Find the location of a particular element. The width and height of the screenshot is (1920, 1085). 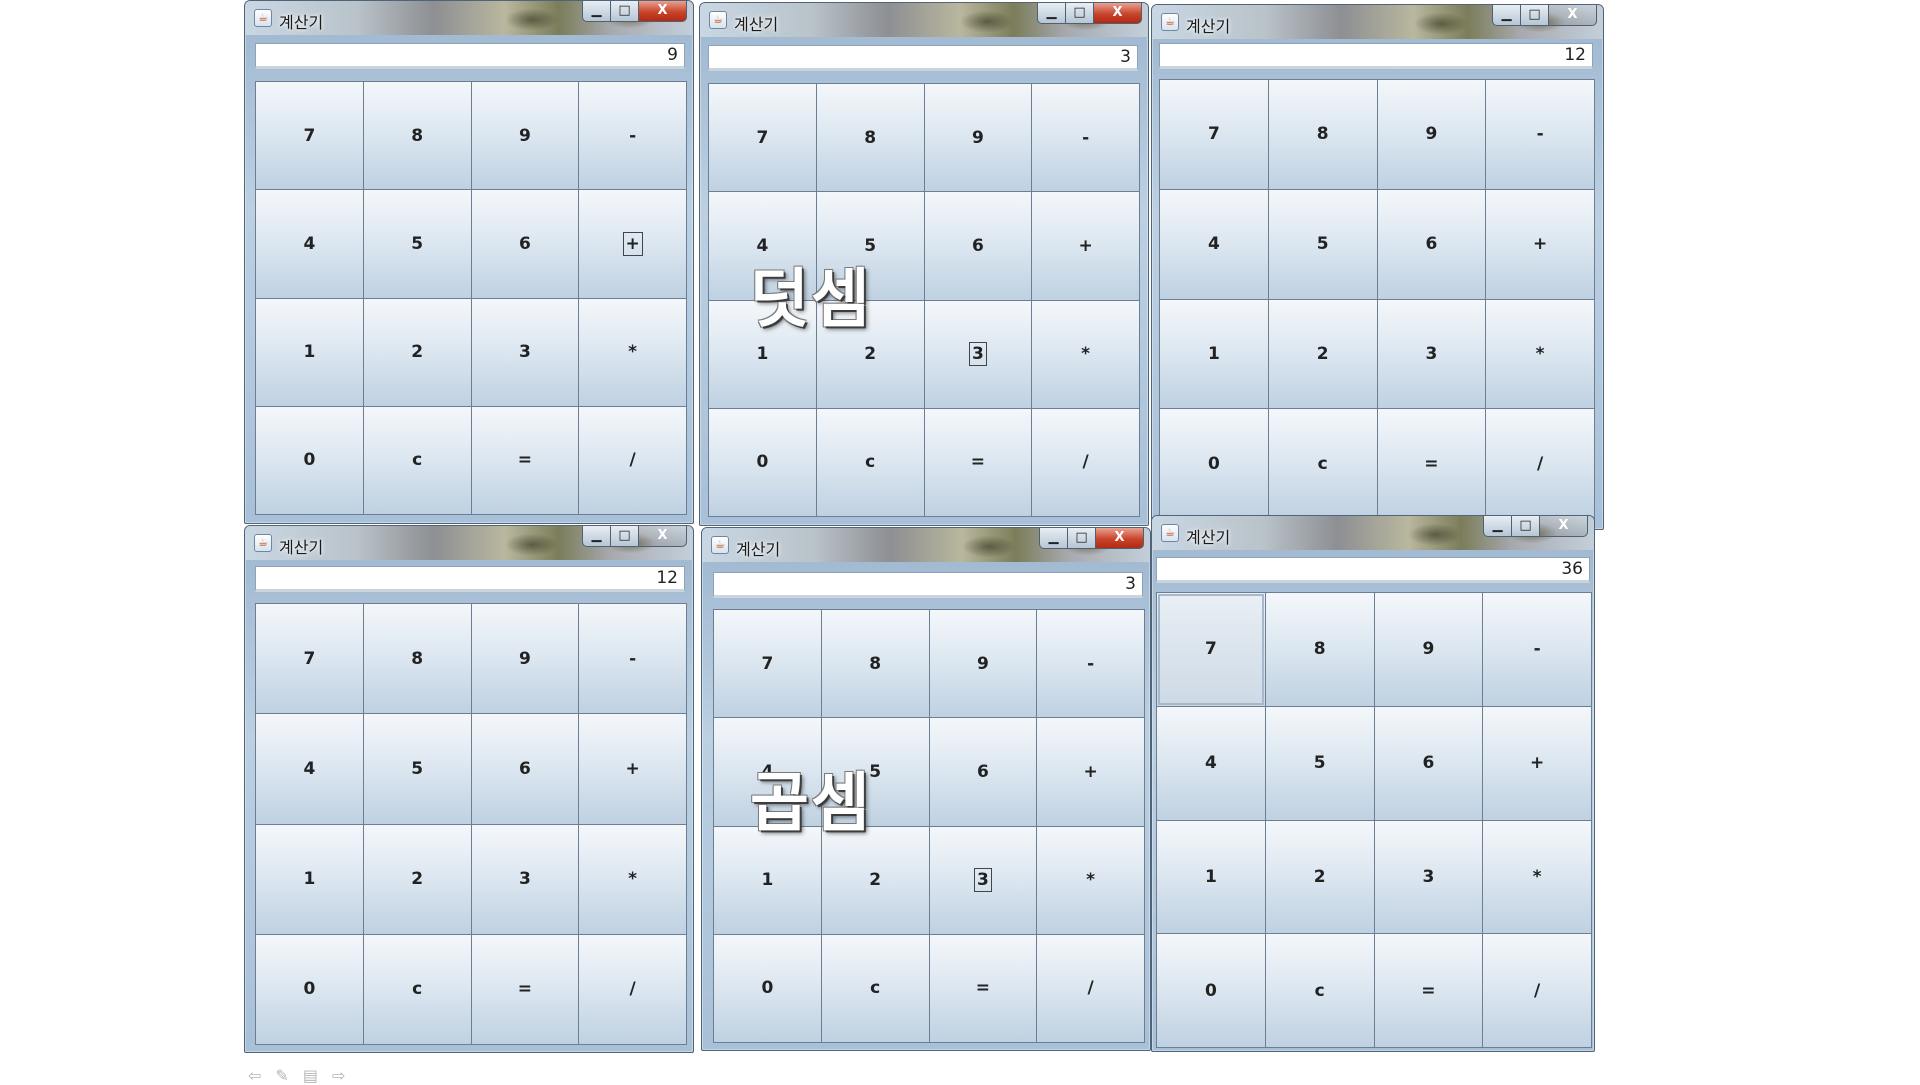

pen-icon: ✎ is located at coordinates (282, 1075).